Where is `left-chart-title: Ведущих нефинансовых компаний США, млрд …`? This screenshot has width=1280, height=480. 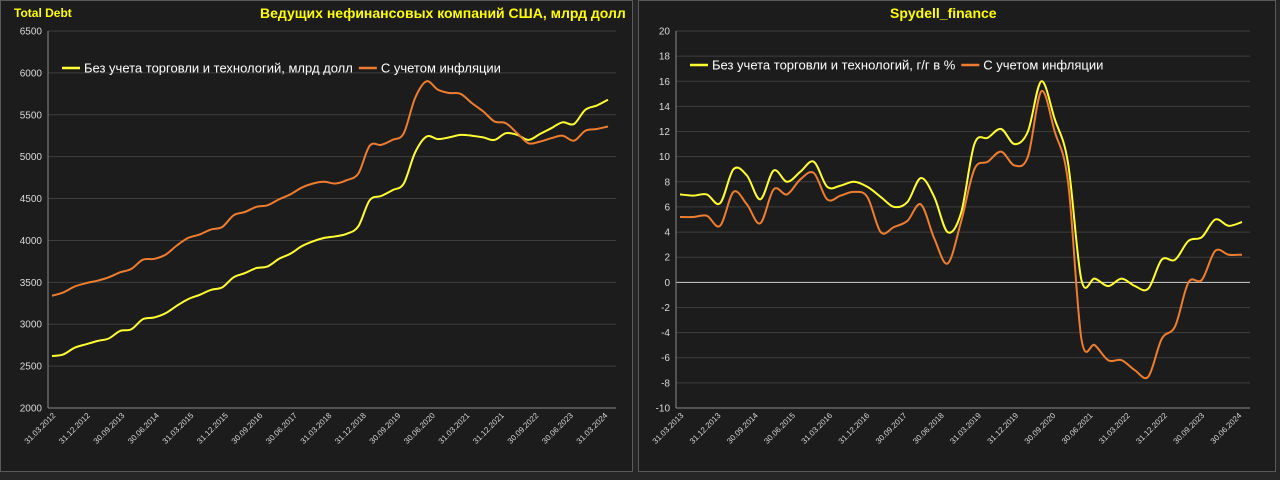 left-chart-title: Ведущих нефинансовых компаний США, млрд … is located at coordinates (443, 13).